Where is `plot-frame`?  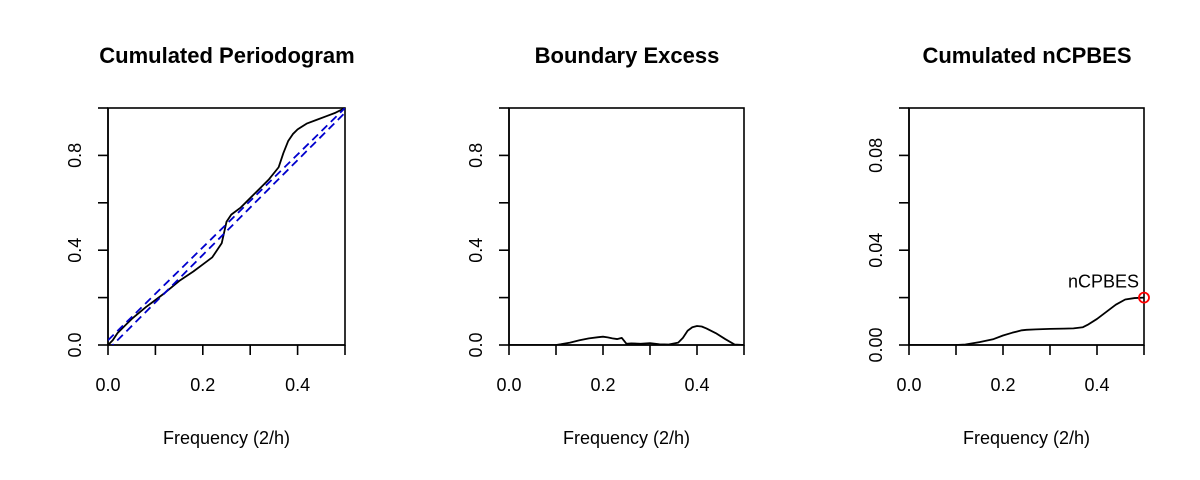 plot-frame is located at coordinates (626, 226).